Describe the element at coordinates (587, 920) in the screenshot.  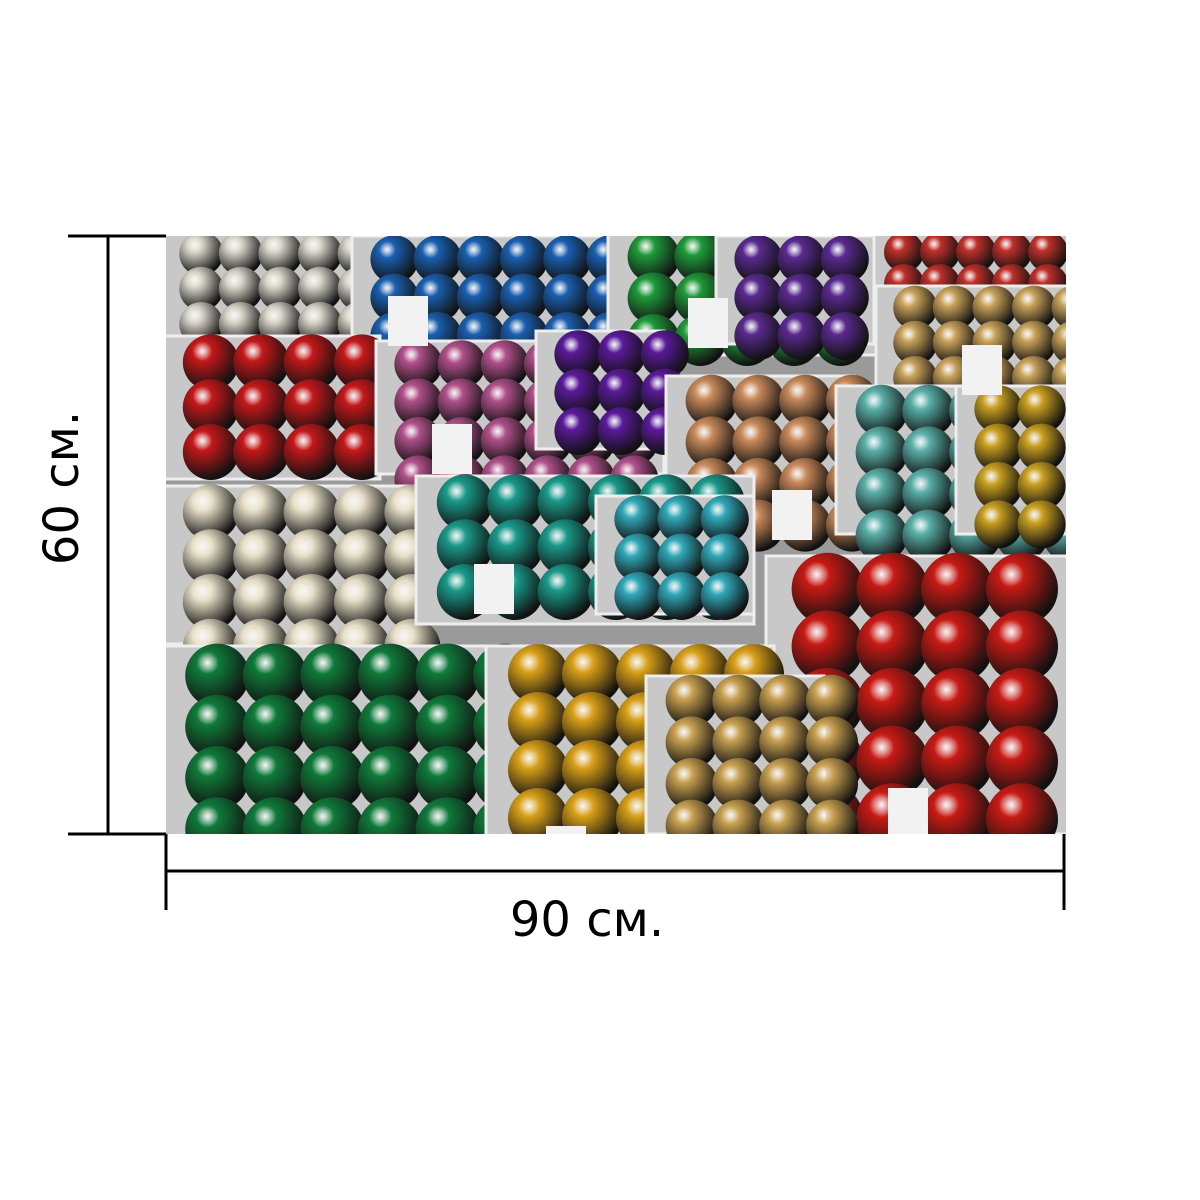
I see `width-label: 90 см.` at that location.